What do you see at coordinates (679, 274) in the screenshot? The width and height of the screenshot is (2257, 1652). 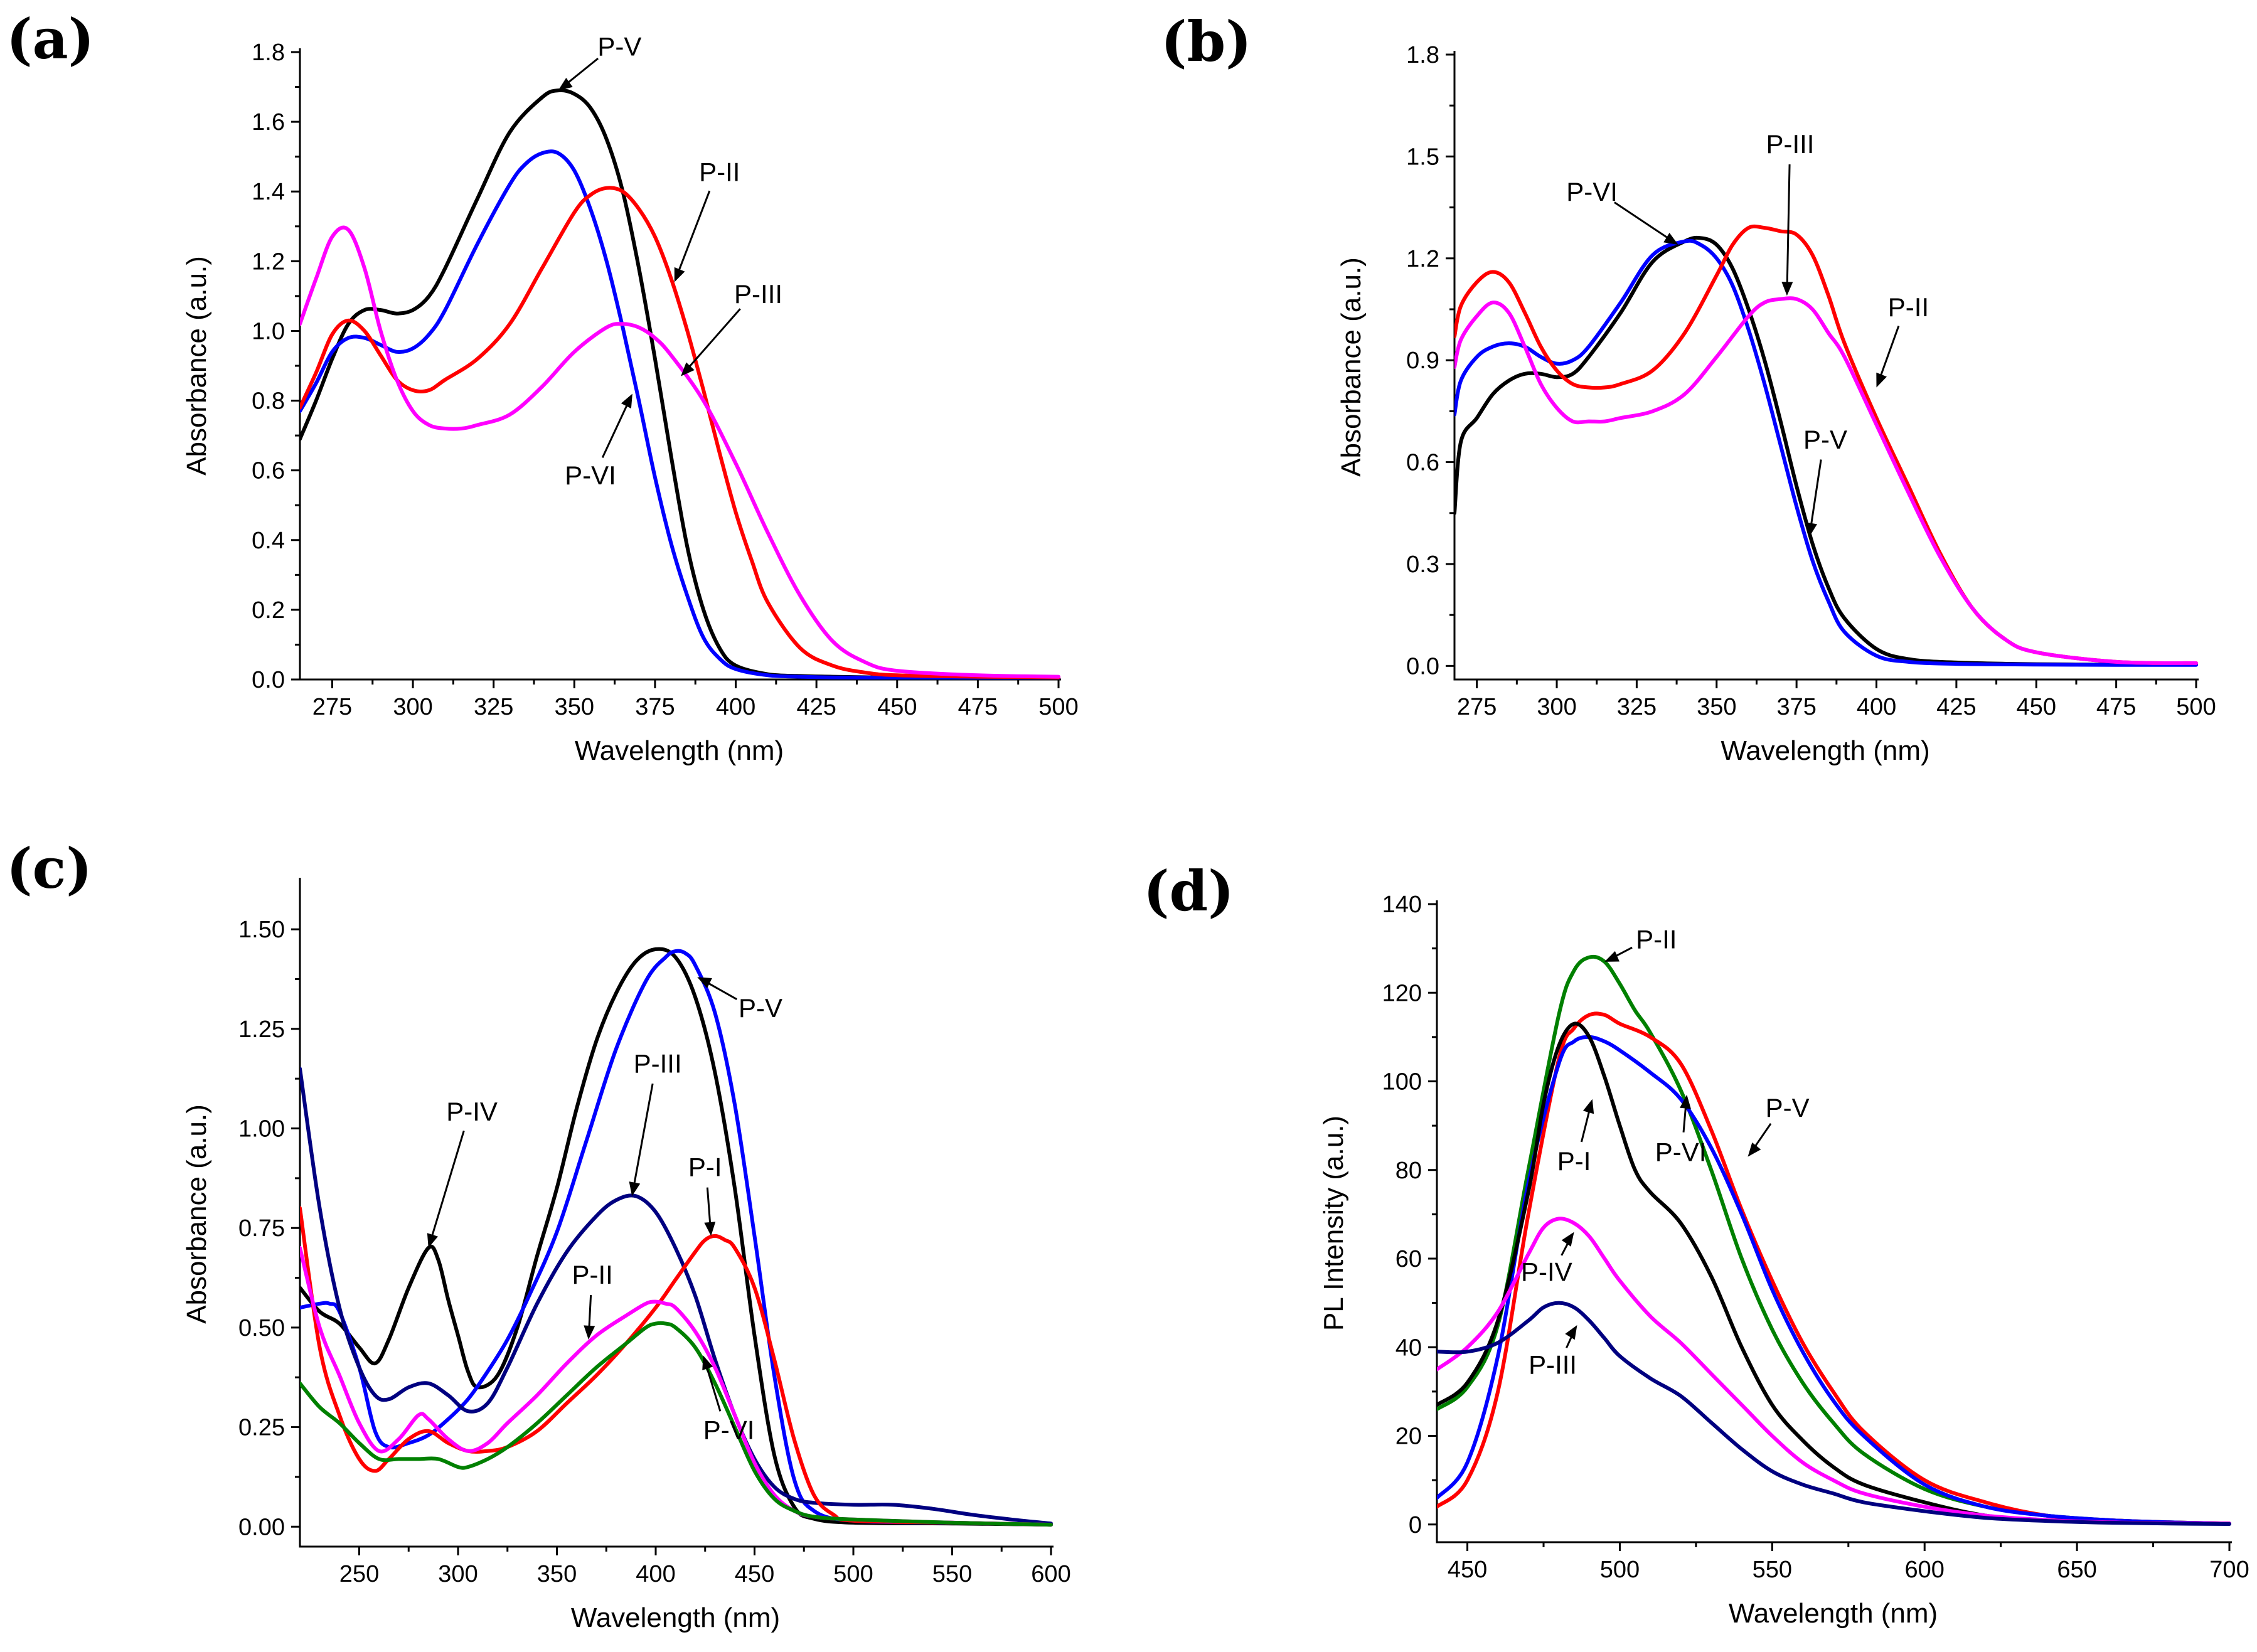 I see `chart-1-annotation-arrowhead-p-ii` at bounding box center [679, 274].